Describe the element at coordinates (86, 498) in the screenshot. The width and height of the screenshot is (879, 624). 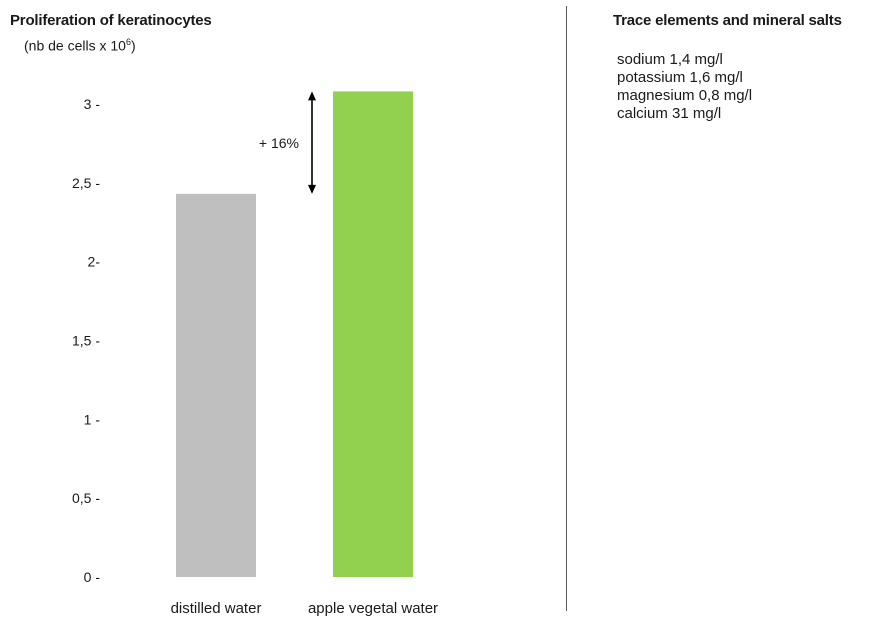
I see `y-tick-label: 0,5 -` at that location.